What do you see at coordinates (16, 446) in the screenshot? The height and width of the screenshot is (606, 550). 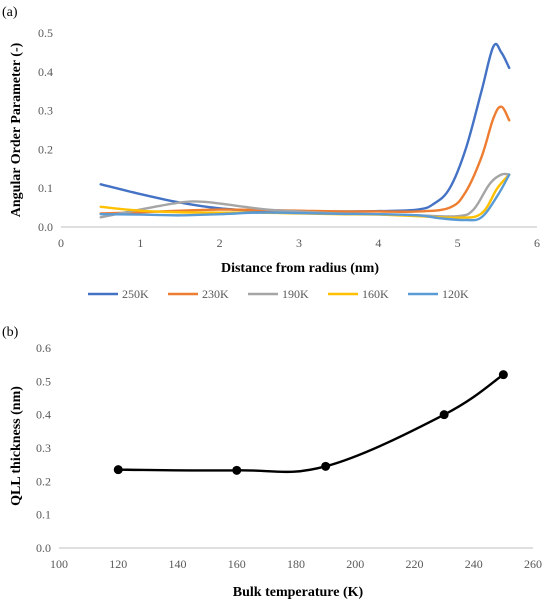 I see `panel-b-y-axis-title: QLL thickness (nm)` at bounding box center [16, 446].